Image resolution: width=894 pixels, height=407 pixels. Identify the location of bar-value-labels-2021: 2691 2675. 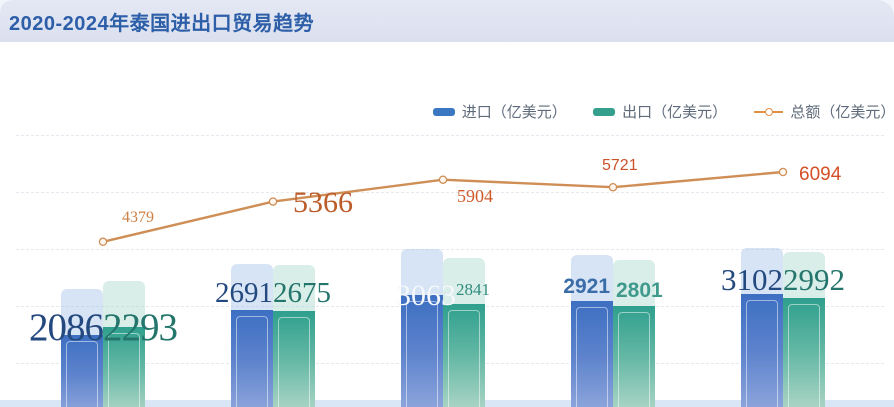
(273, 293).